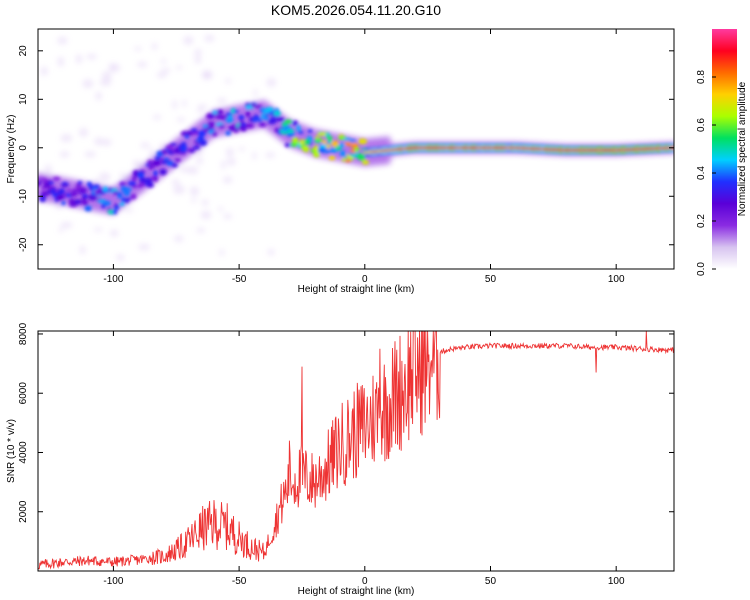 This screenshot has height=600, width=750. Describe the element at coordinates (701, 269) in the screenshot. I see `colorbar-tick-label: 0.0` at that location.